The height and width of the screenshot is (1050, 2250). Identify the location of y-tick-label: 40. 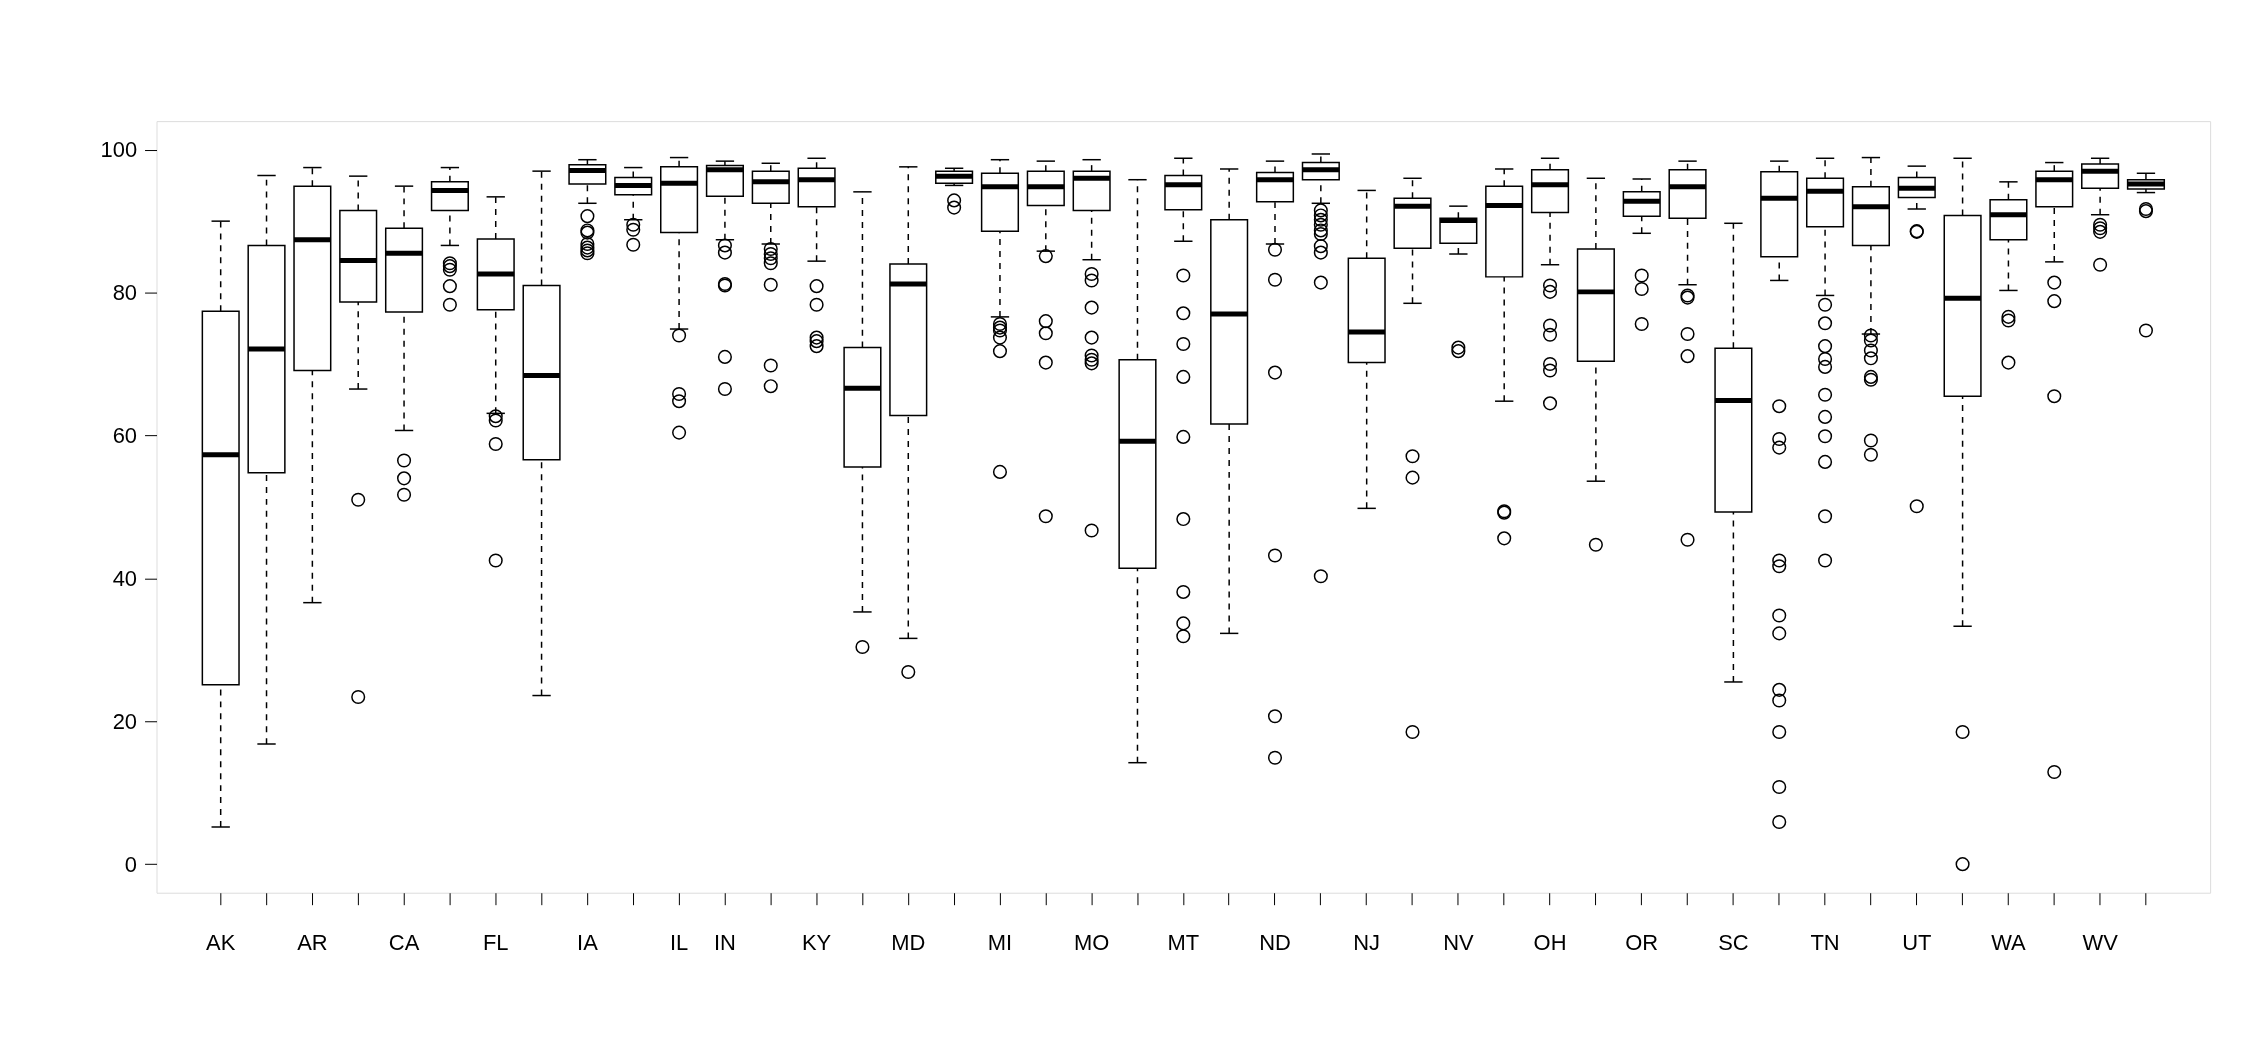
(125, 578).